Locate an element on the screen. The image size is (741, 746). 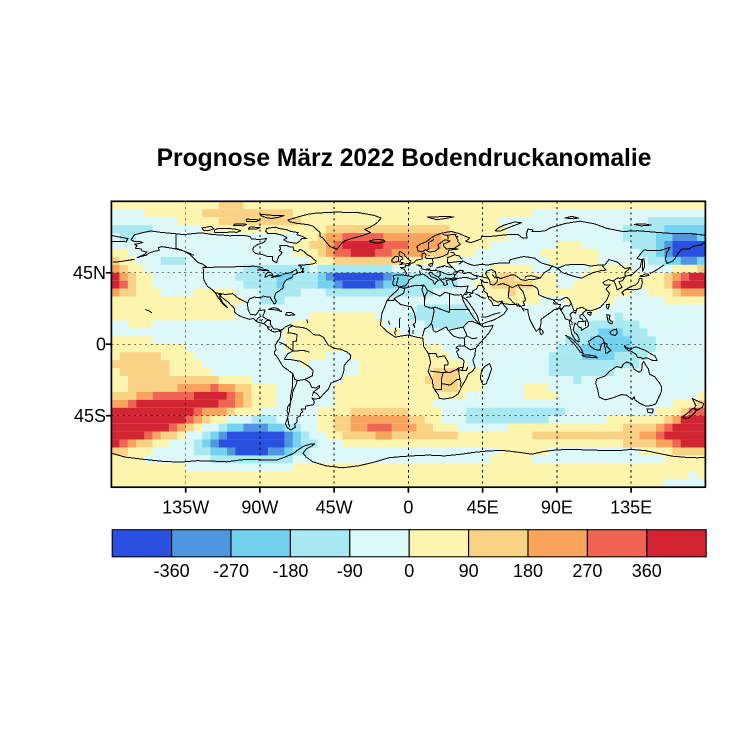
svg-text: 360 is located at coordinates (647, 571).